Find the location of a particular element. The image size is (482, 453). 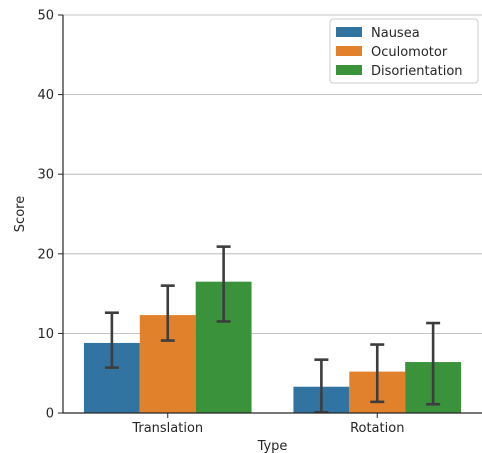

y-tick-label: 20 is located at coordinates (45, 254).